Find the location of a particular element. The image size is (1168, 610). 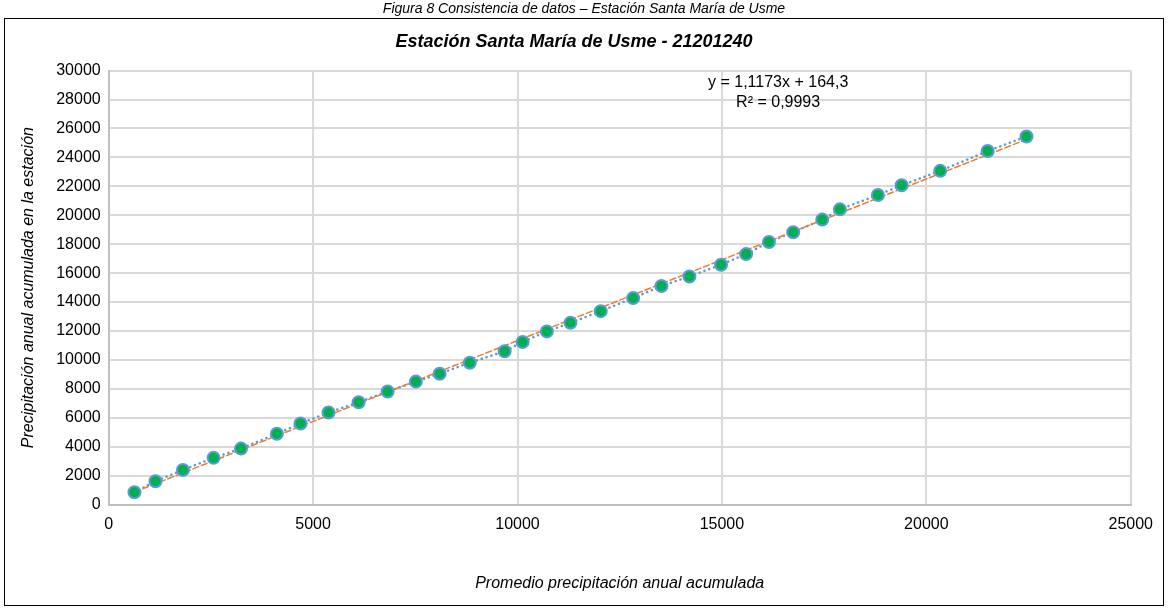

x-tick-label: 25000 is located at coordinates (1131, 523).